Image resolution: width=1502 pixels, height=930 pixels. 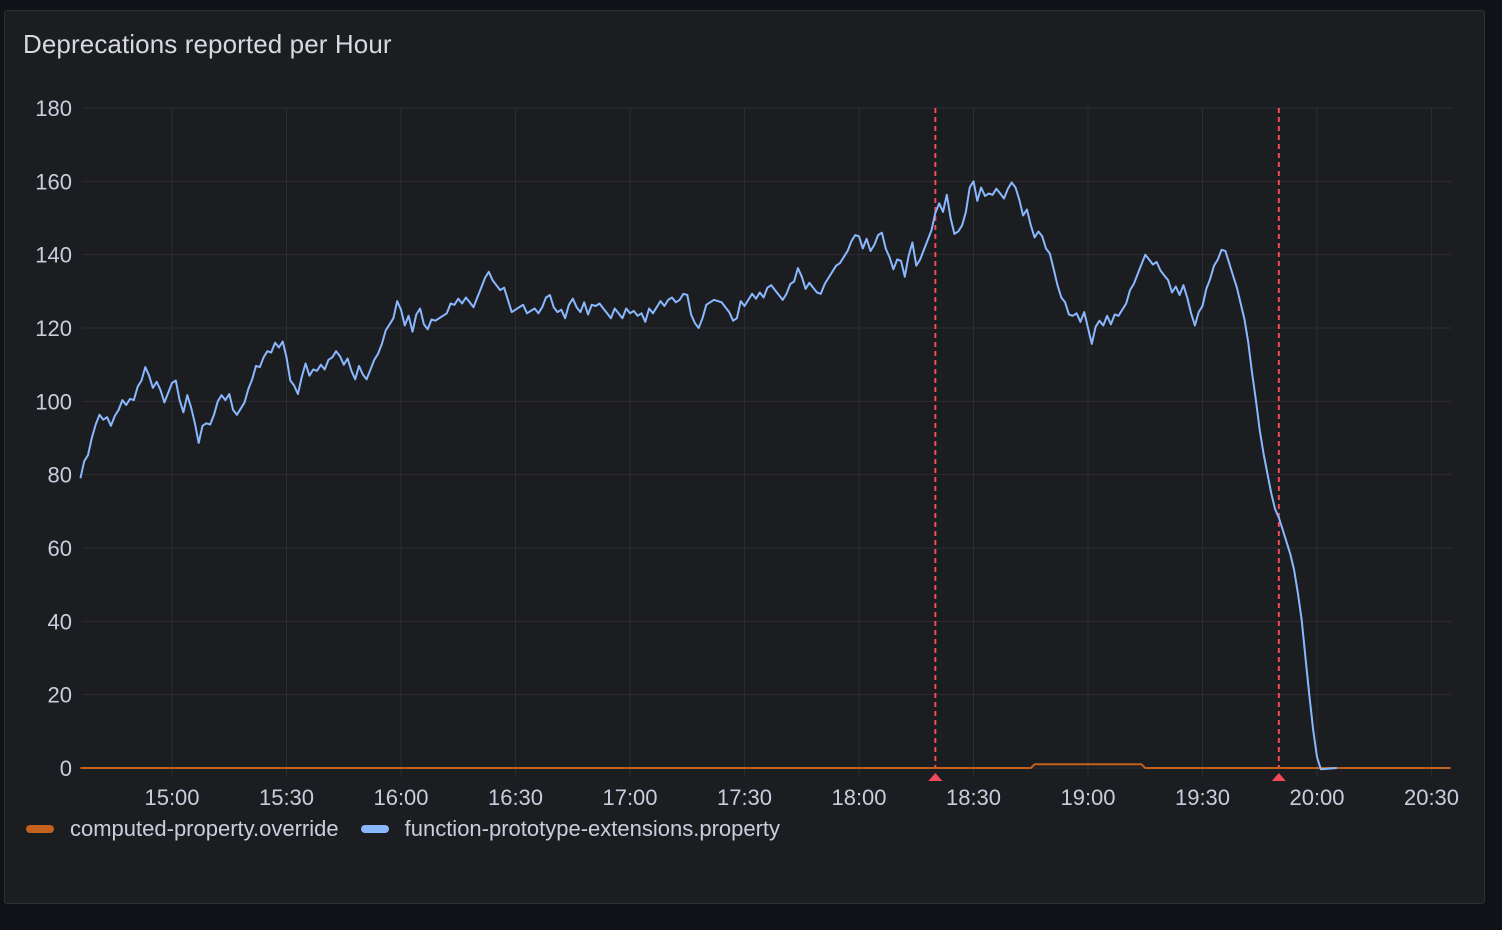 What do you see at coordinates (629, 797) in the screenshot?
I see `x-axis-tick-label: 17:00` at bounding box center [629, 797].